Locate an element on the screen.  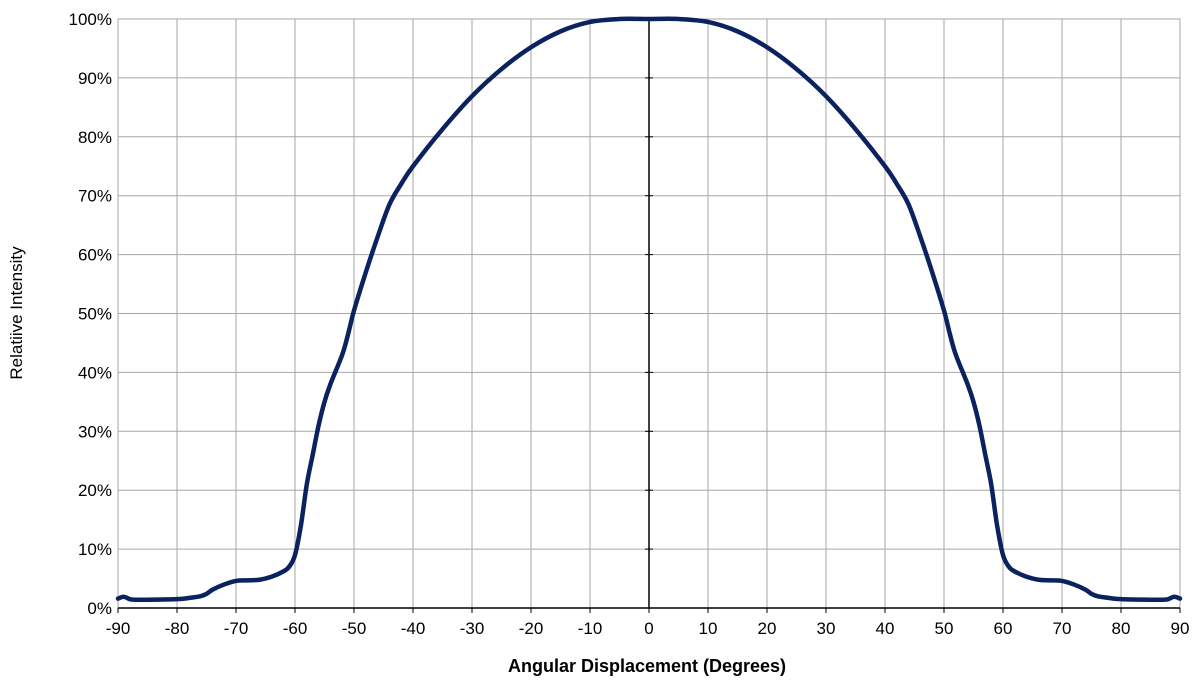
y-tick-label: 80% is located at coordinates (95, 137).